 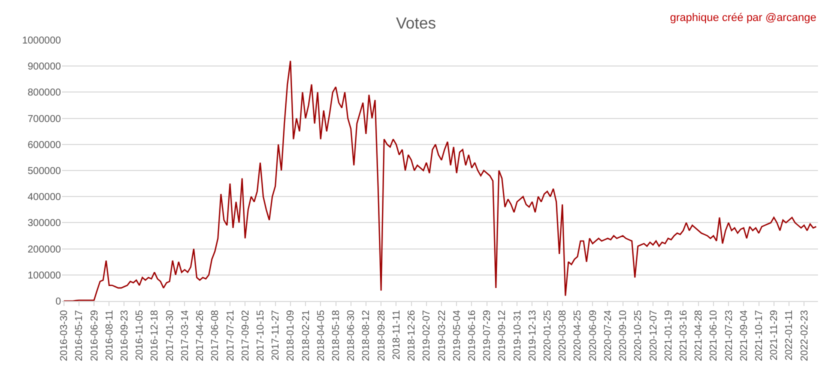 I want to click on x-tick-label: 2019-10-31, so click(x=518, y=336).